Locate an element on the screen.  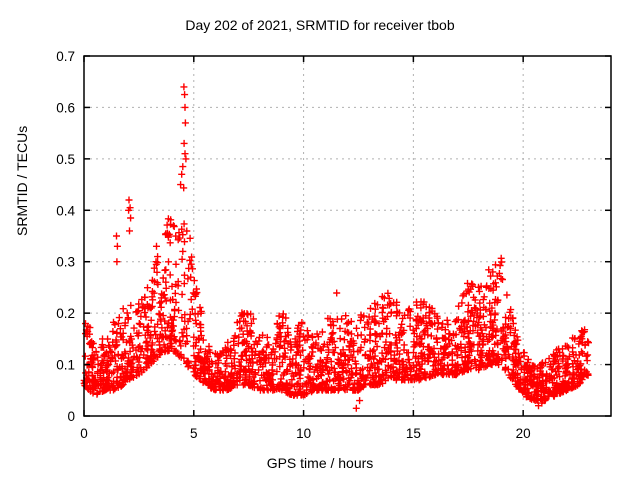
y-tick-label: 0.4 is located at coordinates (65, 210).